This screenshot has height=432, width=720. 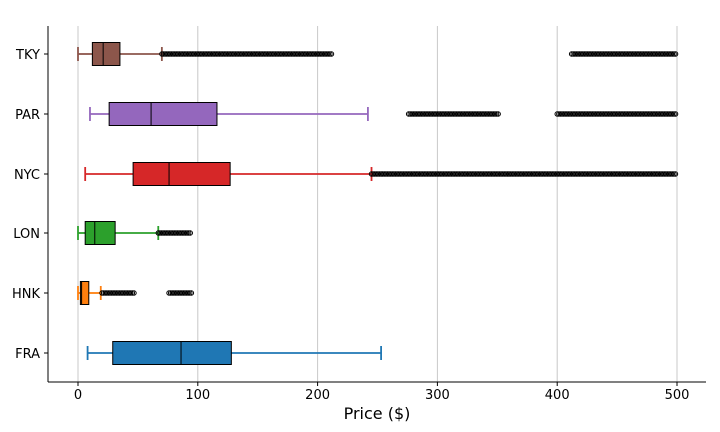 I want to click on x-tick-label-500: 500, so click(x=677, y=395).